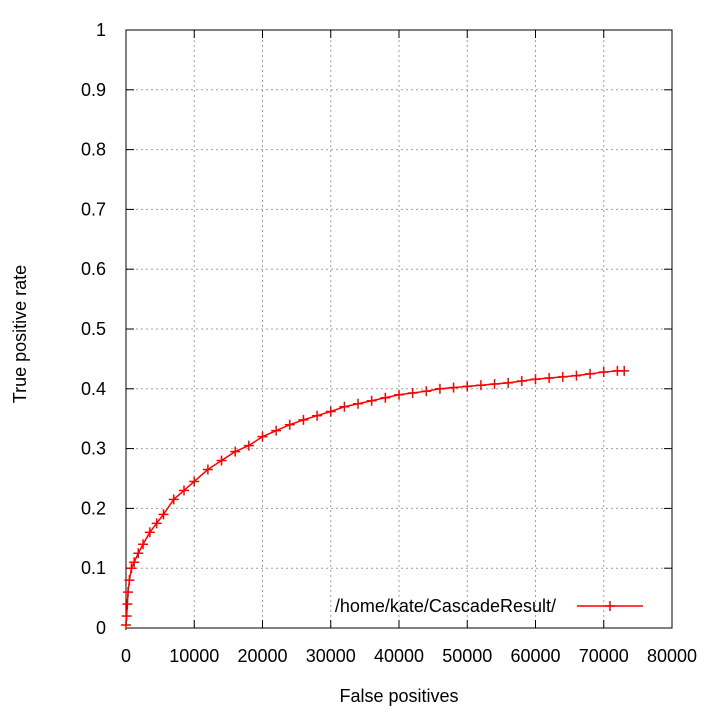  Describe the element at coordinates (194, 656) in the screenshot. I see `x-tick-label: 10000` at that location.